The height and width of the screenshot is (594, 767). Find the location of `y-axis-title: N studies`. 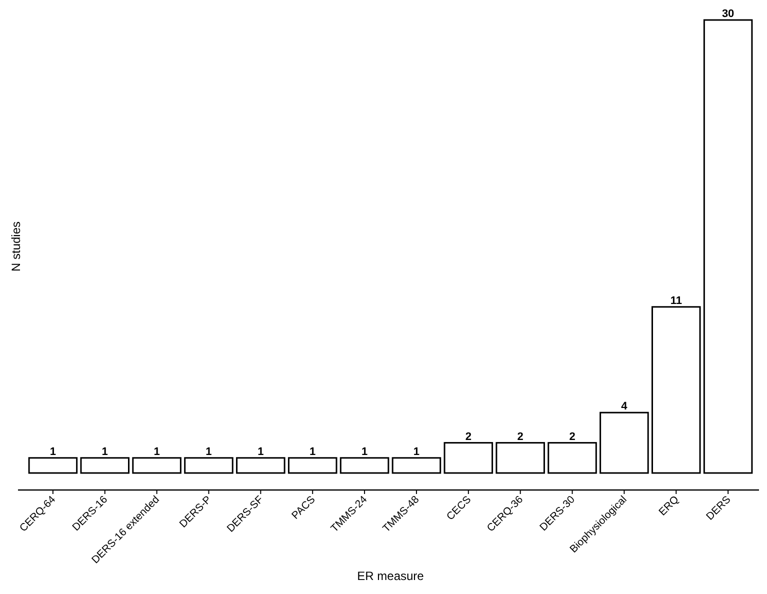

y-axis-title: N studies is located at coordinates (16, 246).